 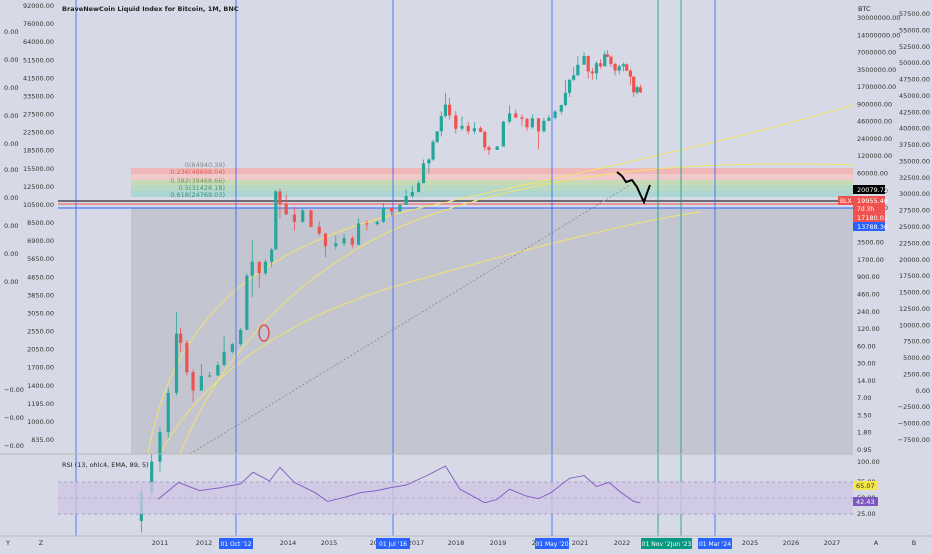 I want to click on x-axis-label: Y, so click(x=7, y=543).